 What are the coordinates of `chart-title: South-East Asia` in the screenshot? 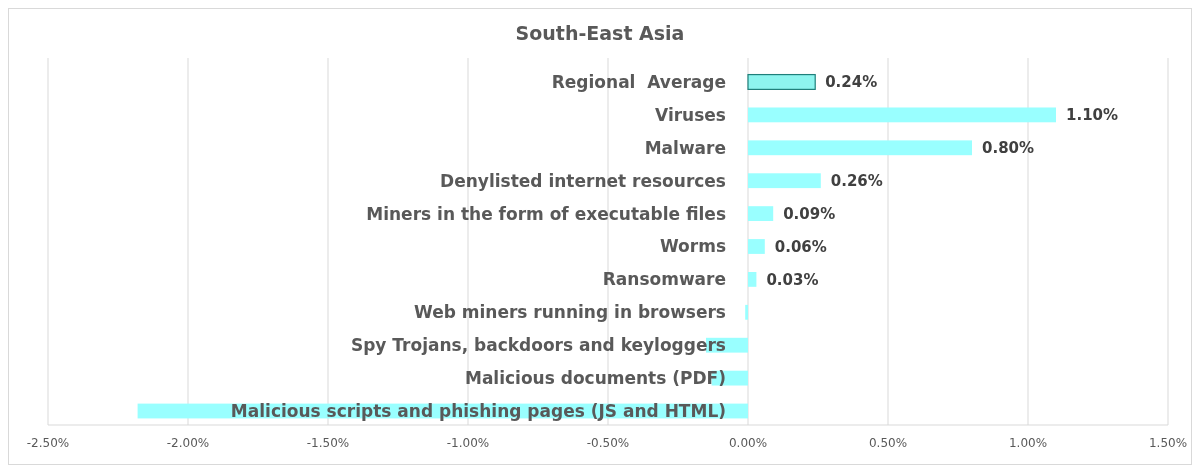 It's located at (600, 33).